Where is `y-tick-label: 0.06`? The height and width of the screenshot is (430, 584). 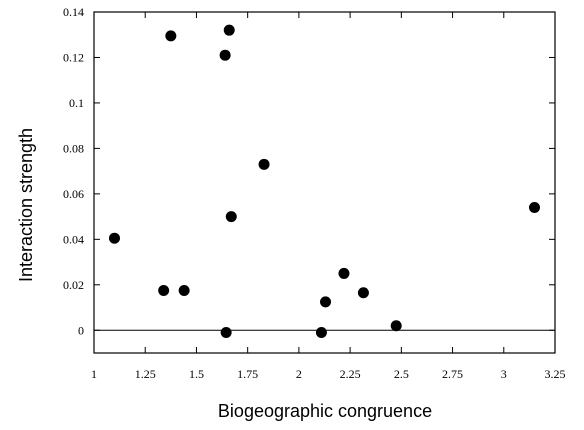
y-tick-label: 0.06 is located at coordinates (73, 194).